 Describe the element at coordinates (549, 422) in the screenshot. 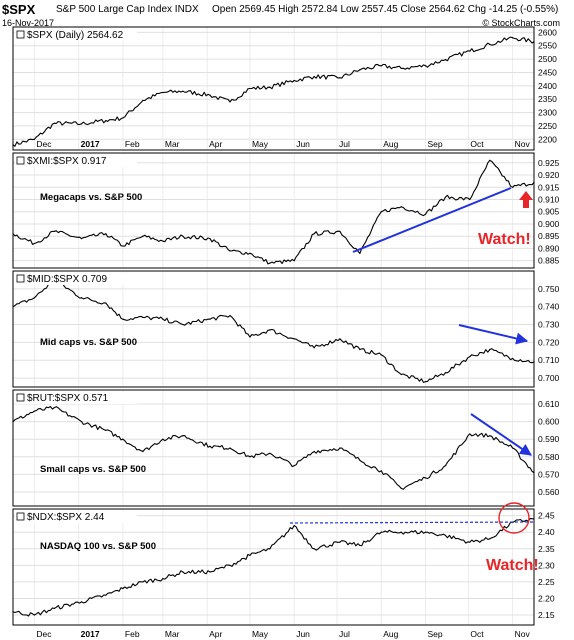

I see `y-tick-label: 0.600` at that location.